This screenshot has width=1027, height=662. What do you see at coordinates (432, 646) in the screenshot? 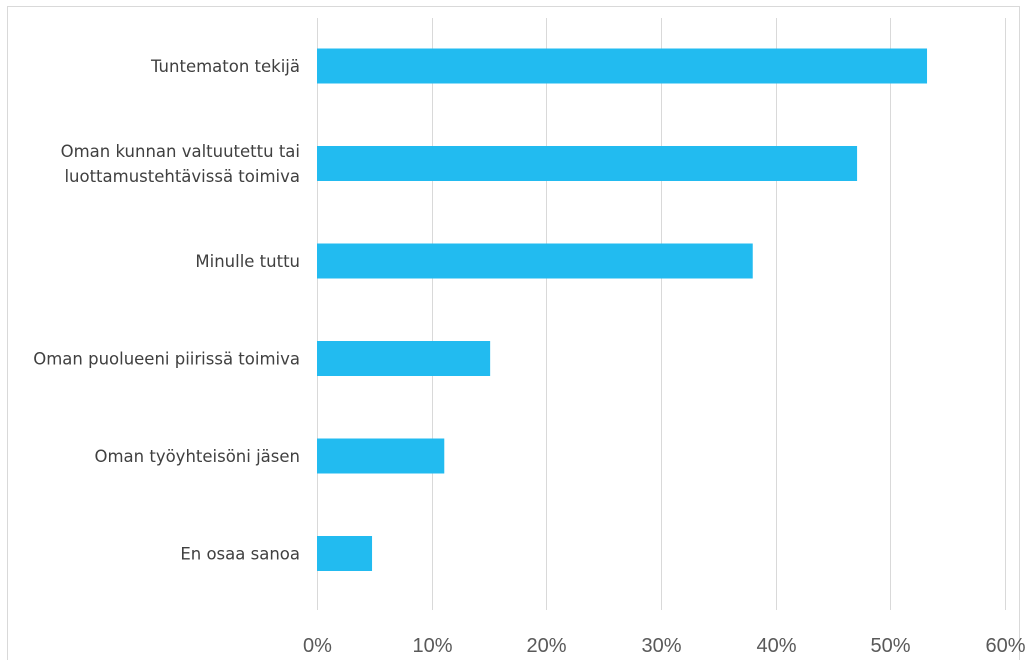
I see `x-tick-label: 10%` at bounding box center [432, 646].